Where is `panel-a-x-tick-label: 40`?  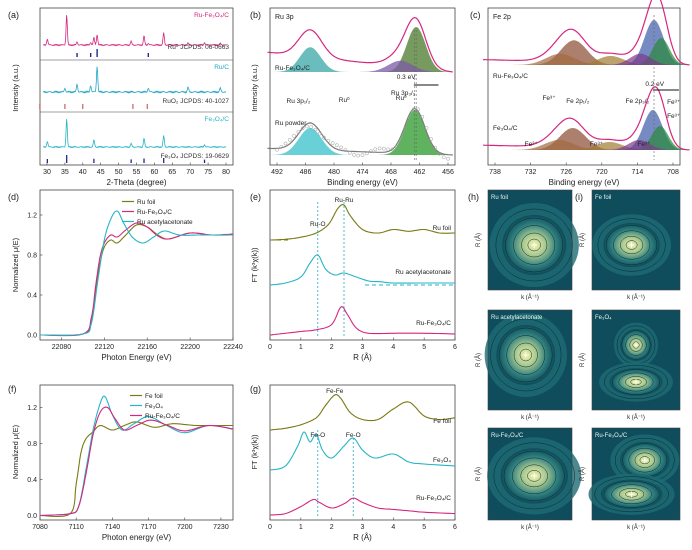 panel-a-x-tick-label: 40 is located at coordinates (83, 172).